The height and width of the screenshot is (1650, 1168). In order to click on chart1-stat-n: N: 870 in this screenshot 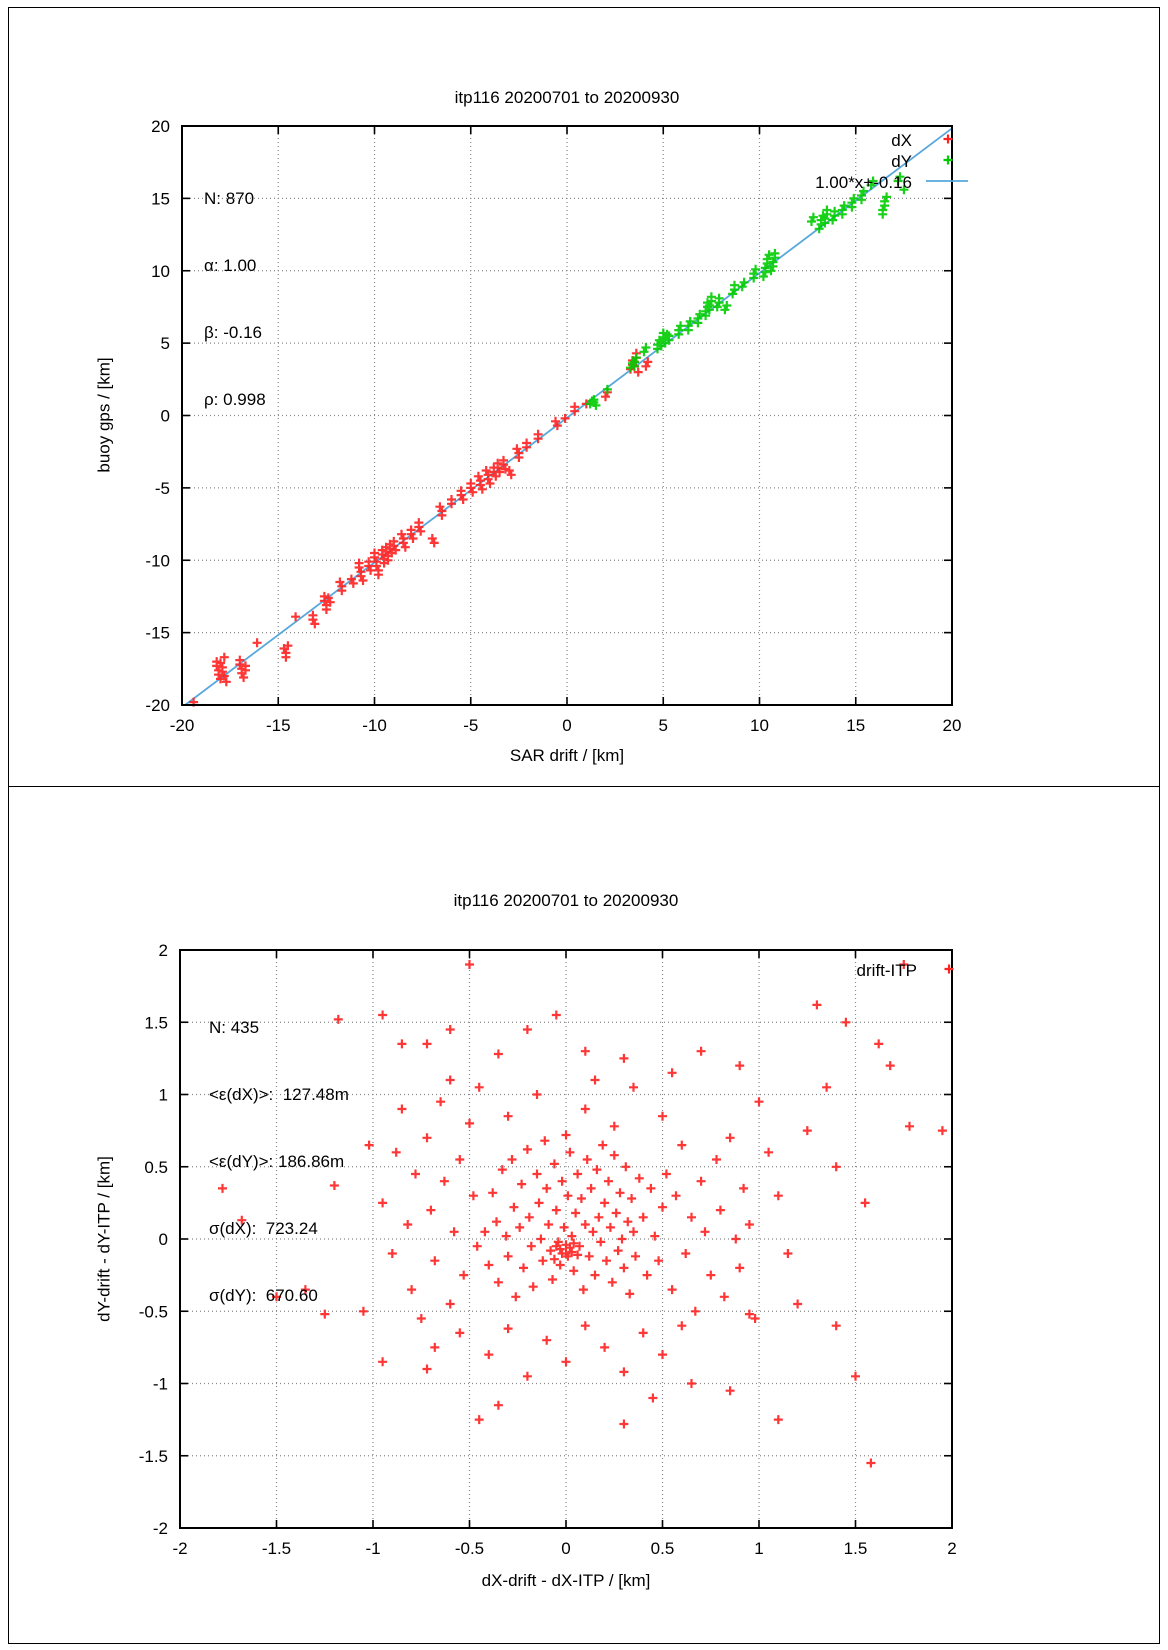, I will do `click(229, 198)`.